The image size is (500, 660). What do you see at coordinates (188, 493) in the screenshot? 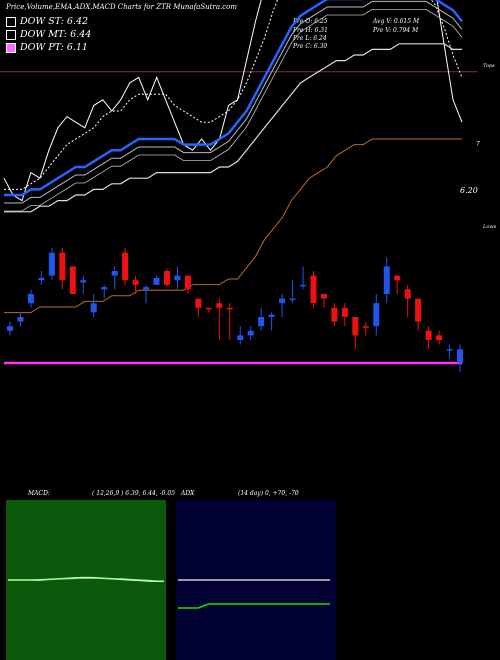
I see `adx-label: ADX` at bounding box center [188, 493].